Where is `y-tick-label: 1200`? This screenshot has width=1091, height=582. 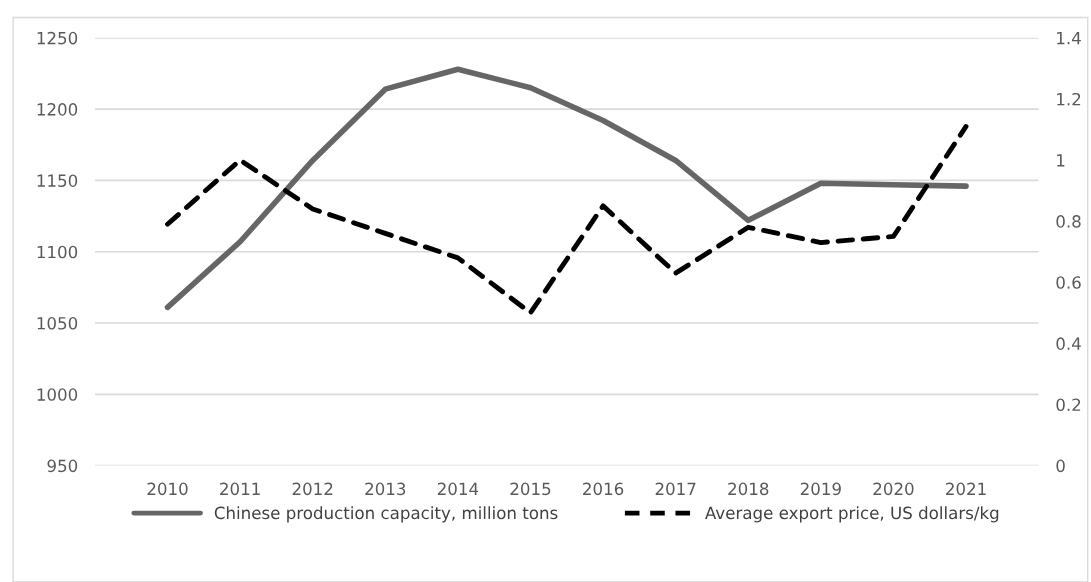
y-tick-label: 1200 is located at coordinates (57, 109).